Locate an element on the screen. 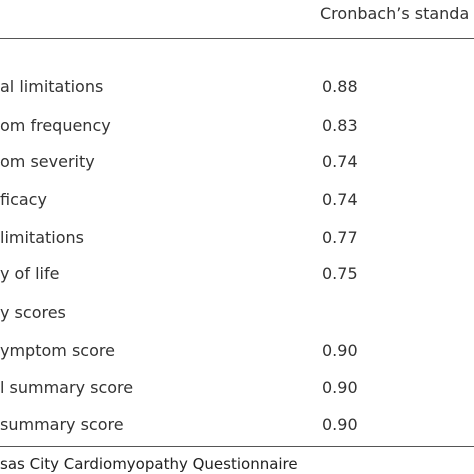 Image resolution: width=474 pixels, height=474 pixels. row-label: limitations is located at coordinates (42, 237).